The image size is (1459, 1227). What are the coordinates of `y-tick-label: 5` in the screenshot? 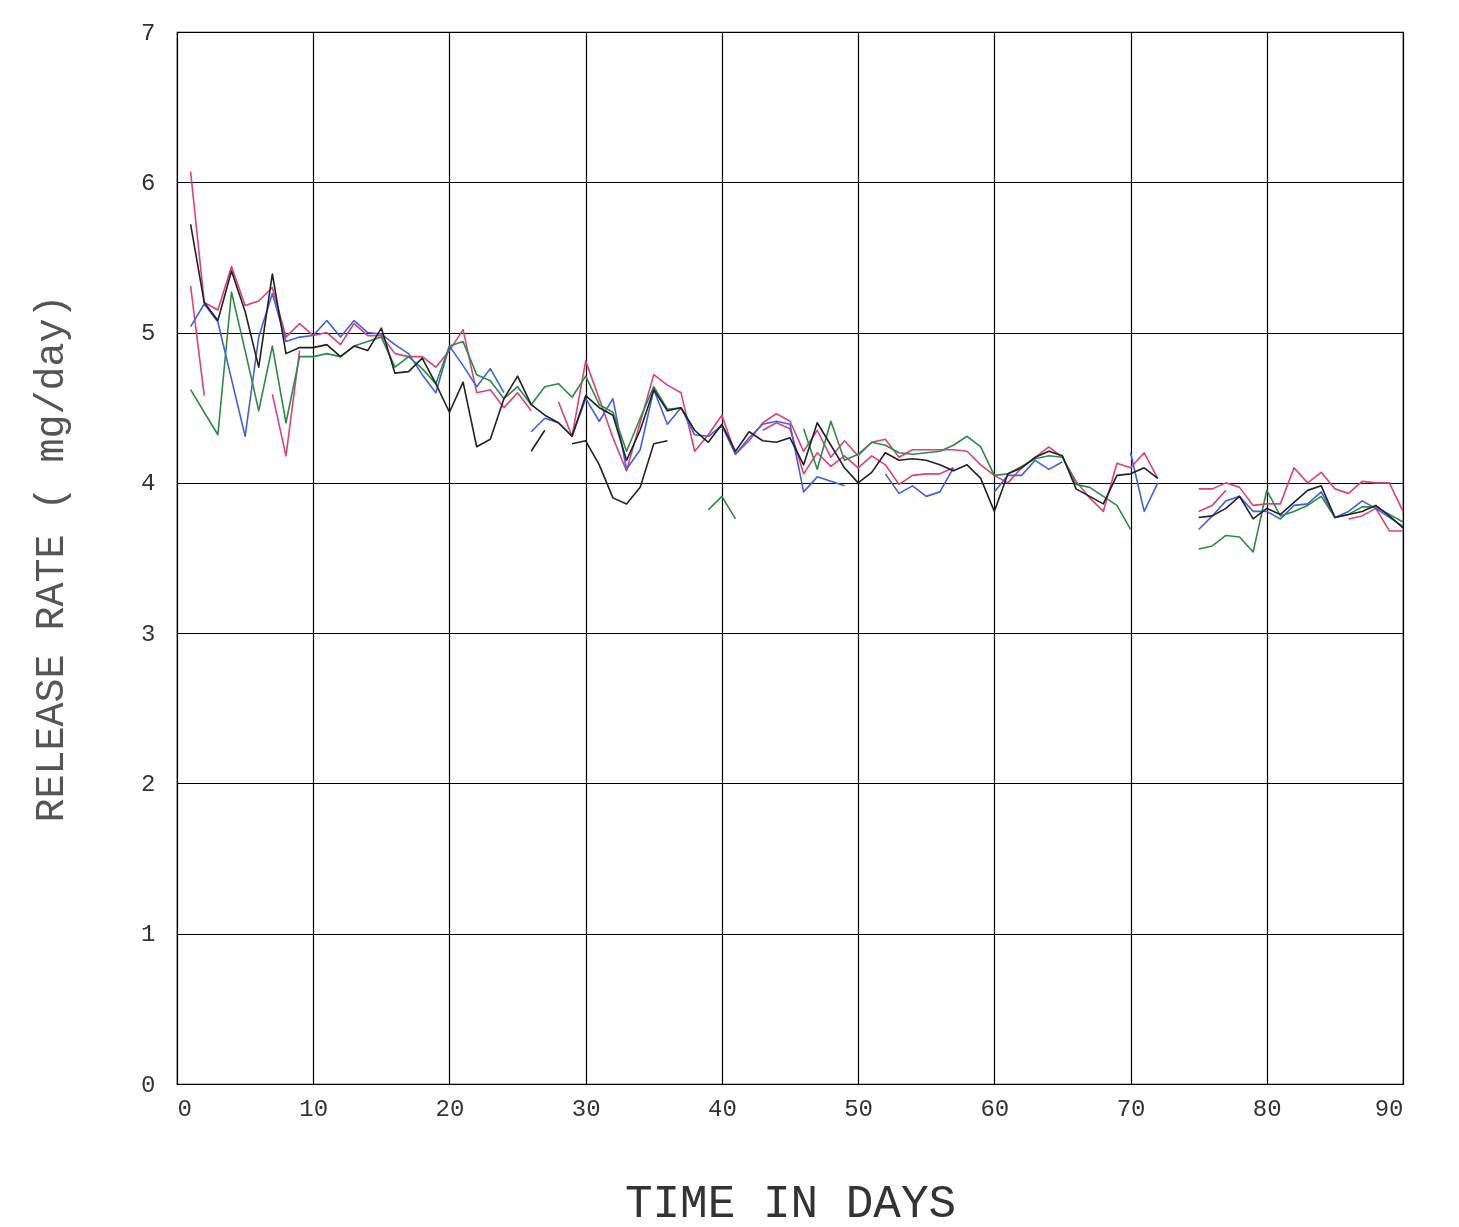 It's located at (148, 334).